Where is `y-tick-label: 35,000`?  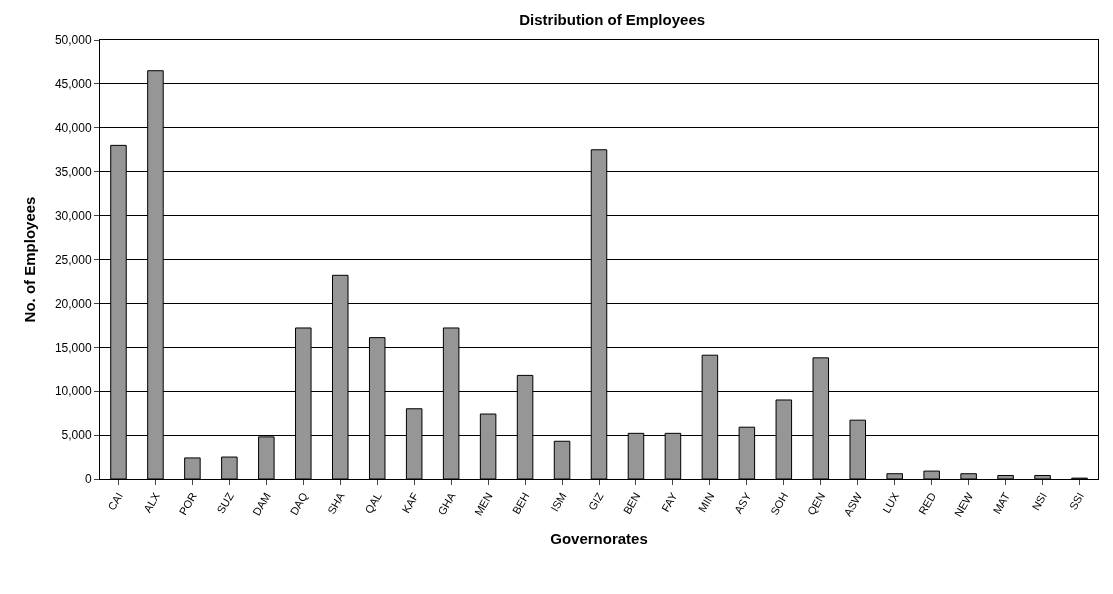 y-tick-label: 35,000 is located at coordinates (73, 171).